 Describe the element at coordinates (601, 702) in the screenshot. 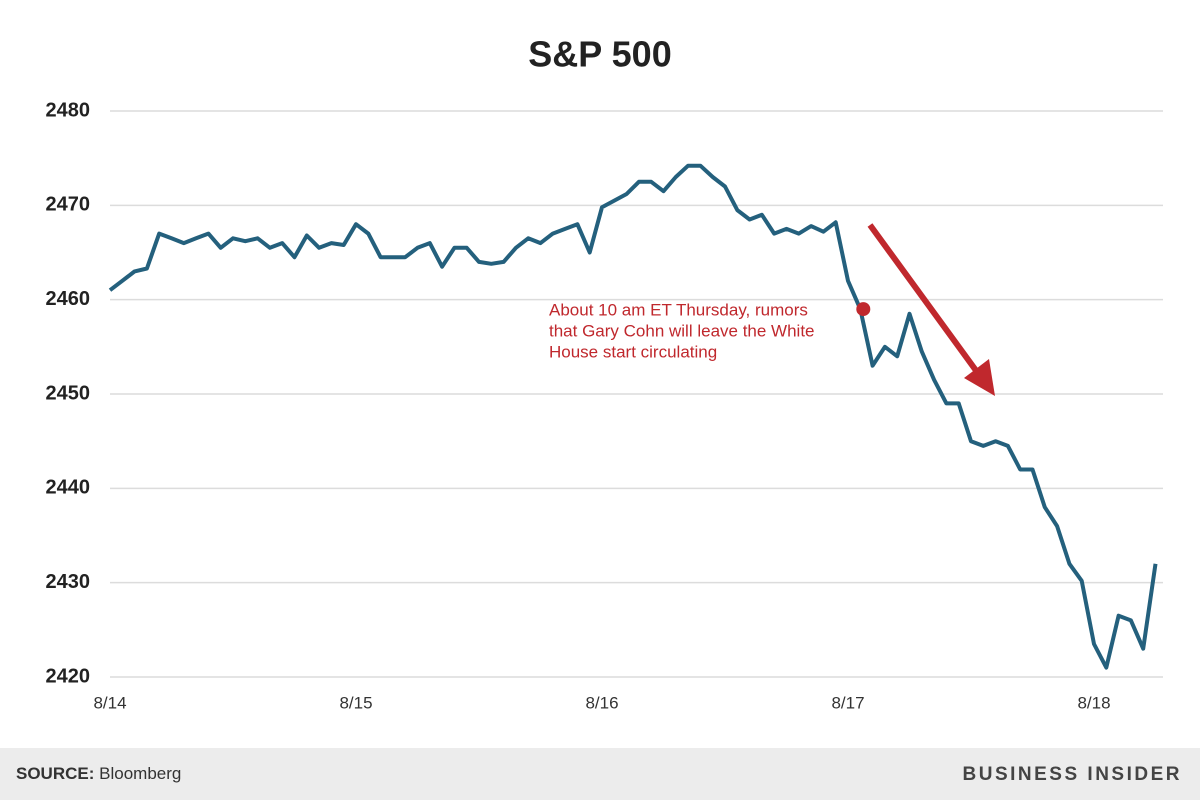

I see `x-tick-label: 8/16` at that location.